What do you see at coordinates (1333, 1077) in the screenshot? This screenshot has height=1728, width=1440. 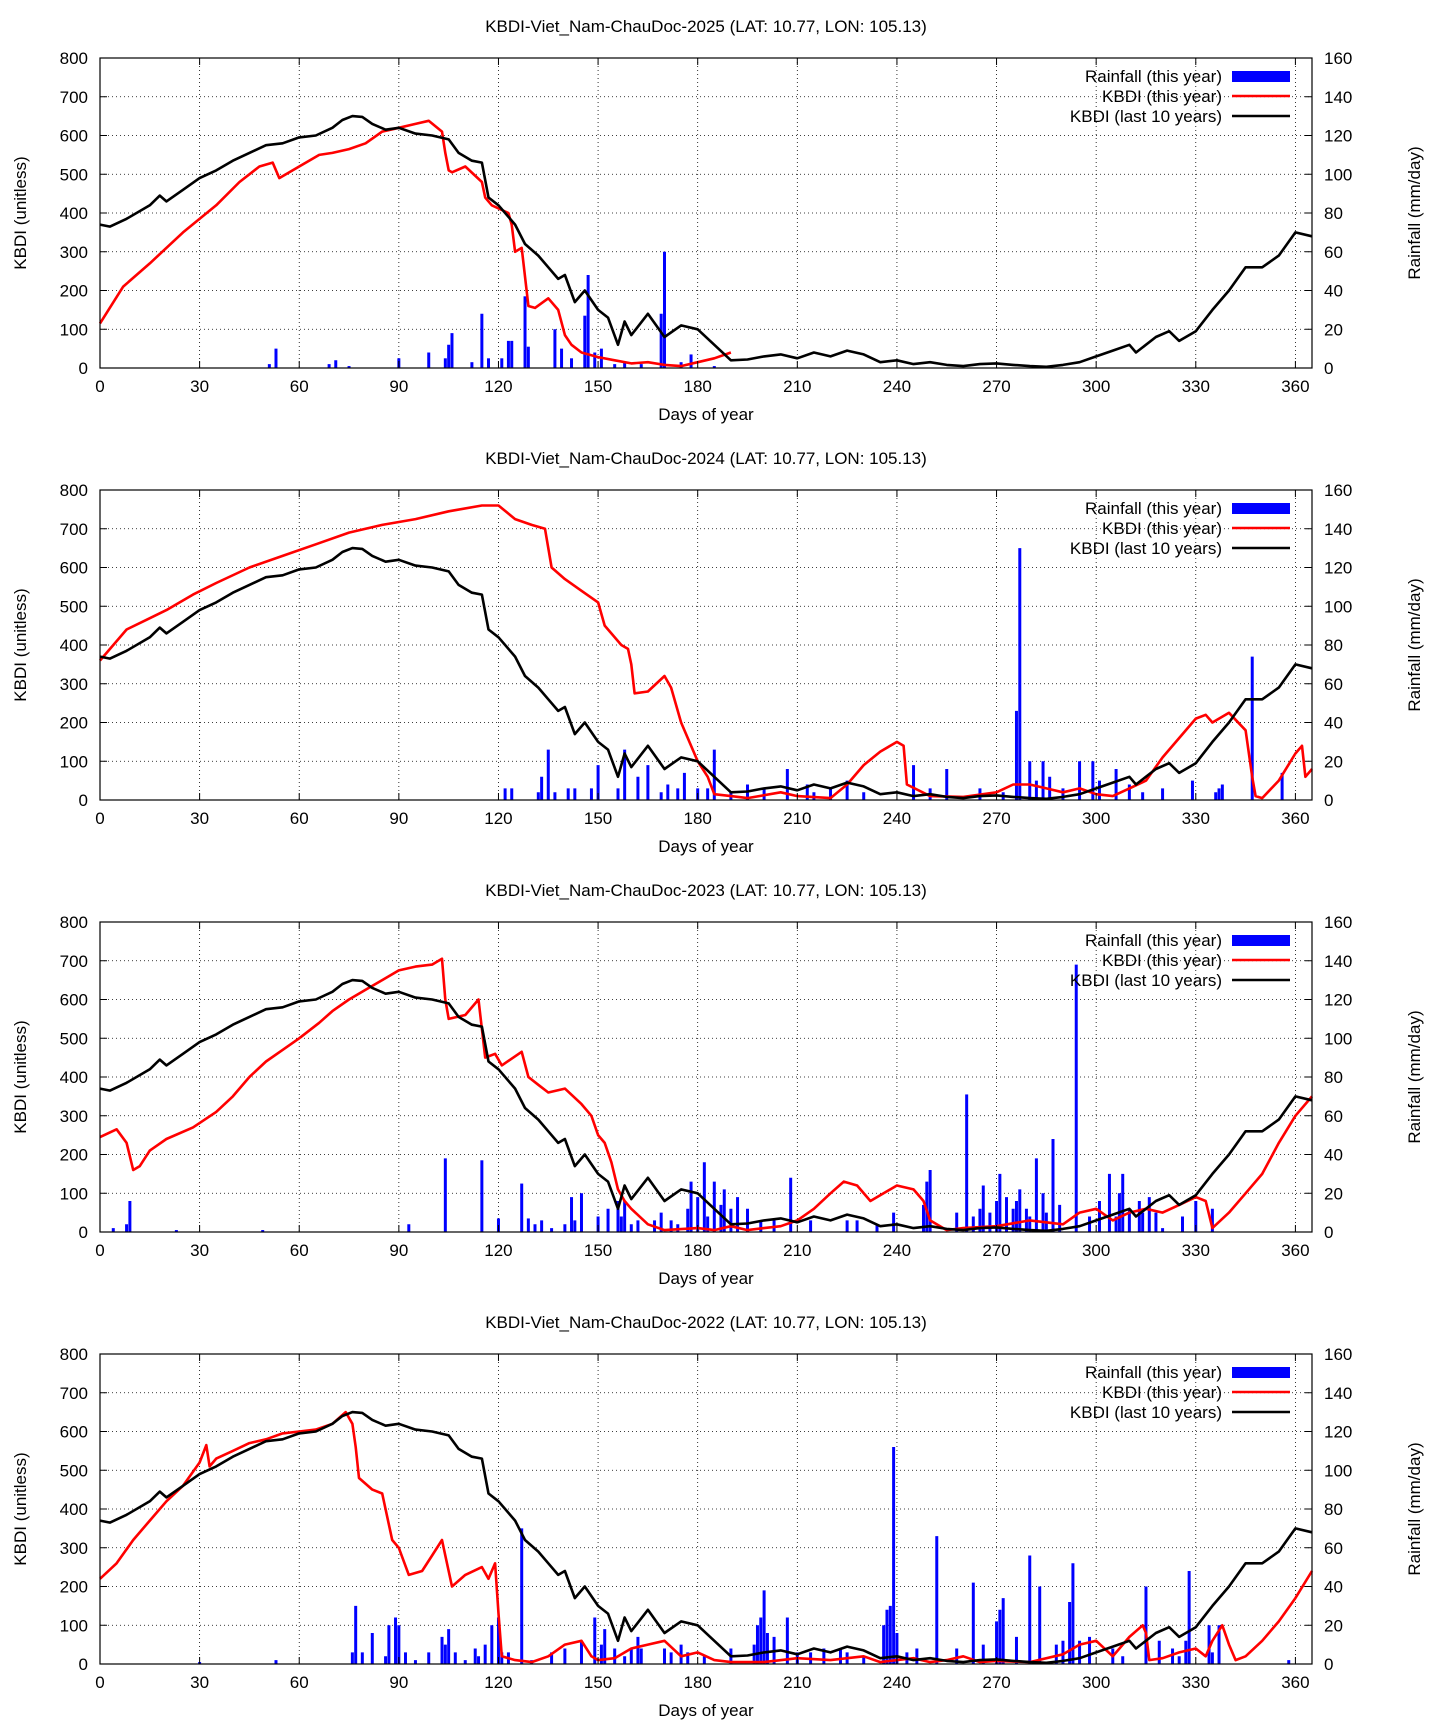 I see `y2-tick-label: 80` at bounding box center [1333, 1077].